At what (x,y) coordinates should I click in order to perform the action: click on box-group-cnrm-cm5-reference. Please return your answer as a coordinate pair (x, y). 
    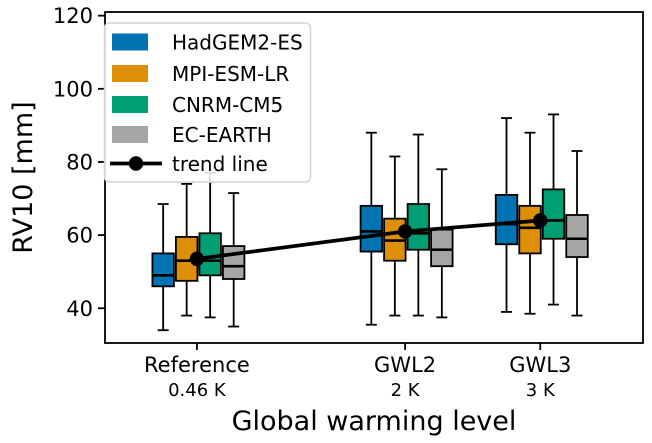
    Looking at the image, I should click on (210, 245).